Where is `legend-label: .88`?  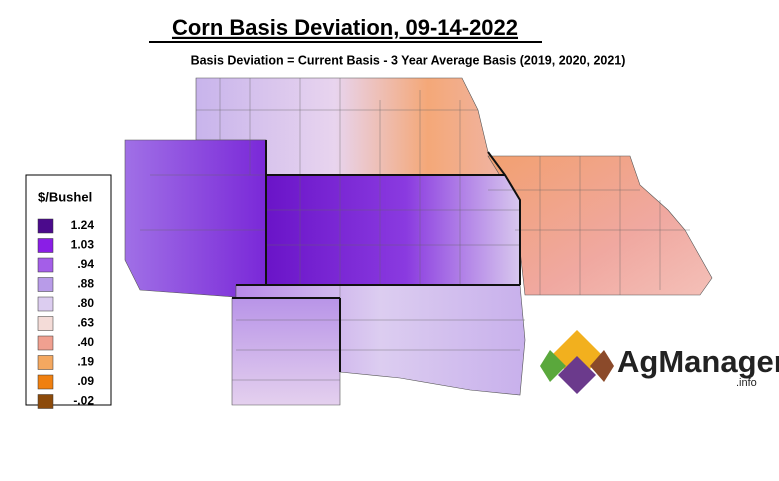 legend-label: .88 is located at coordinates (85, 284).